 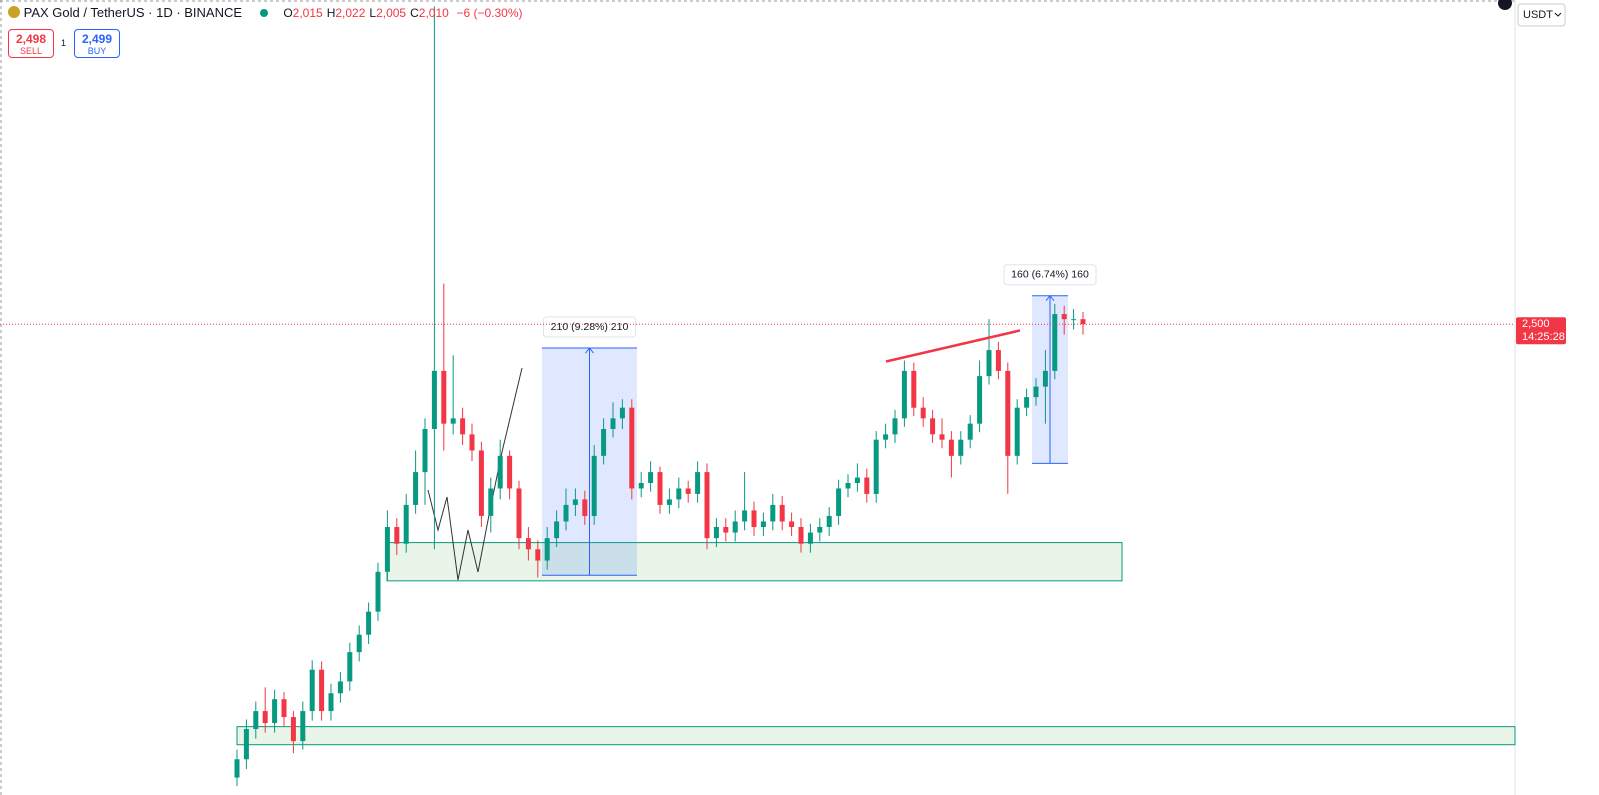 I want to click on ohlc-value: 2,010, so click(x=433, y=13).